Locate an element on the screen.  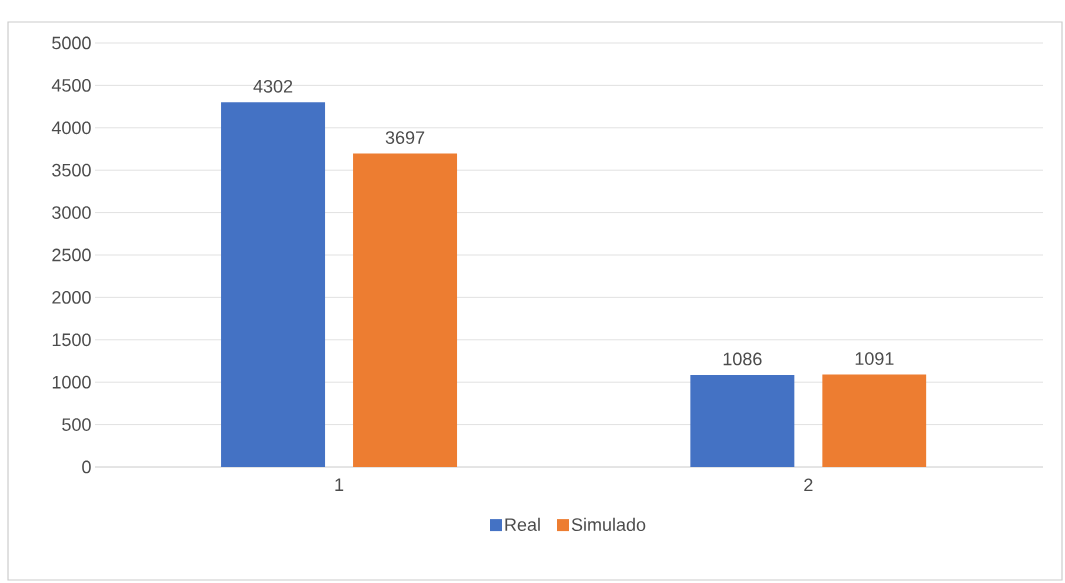
y-tick-label: 1000 is located at coordinates (71, 382).